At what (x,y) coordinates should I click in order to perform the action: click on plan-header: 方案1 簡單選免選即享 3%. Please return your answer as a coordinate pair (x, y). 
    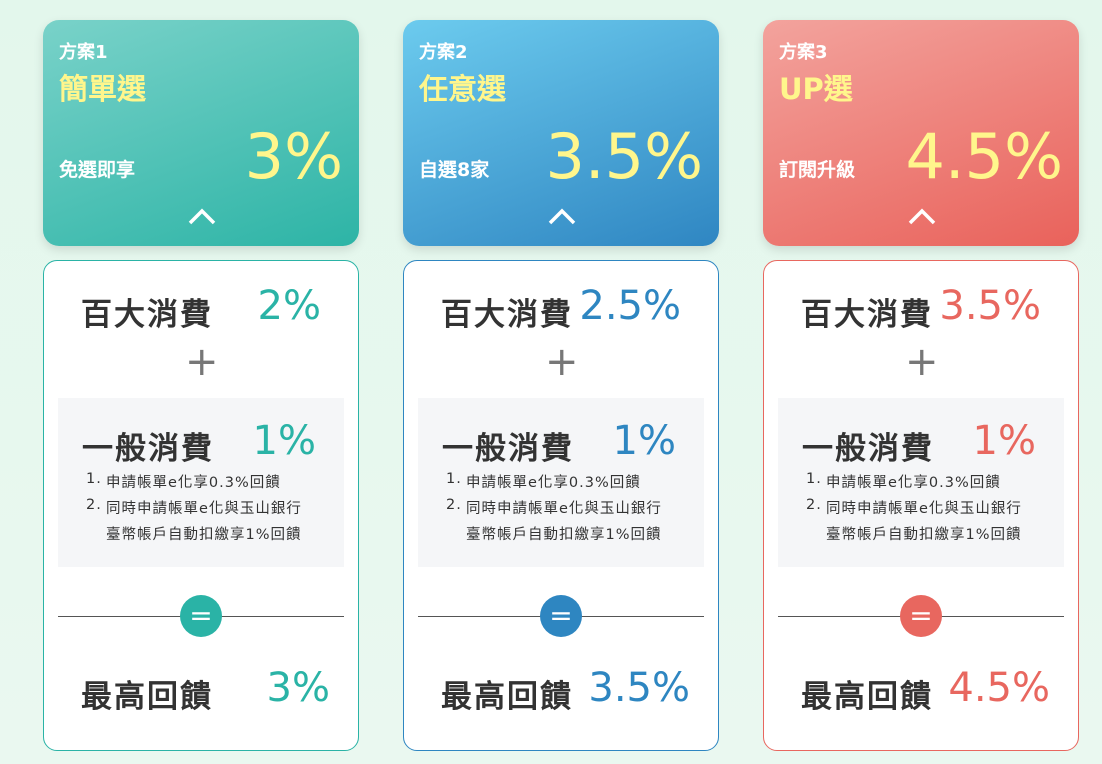
    Looking at the image, I should click on (201, 133).